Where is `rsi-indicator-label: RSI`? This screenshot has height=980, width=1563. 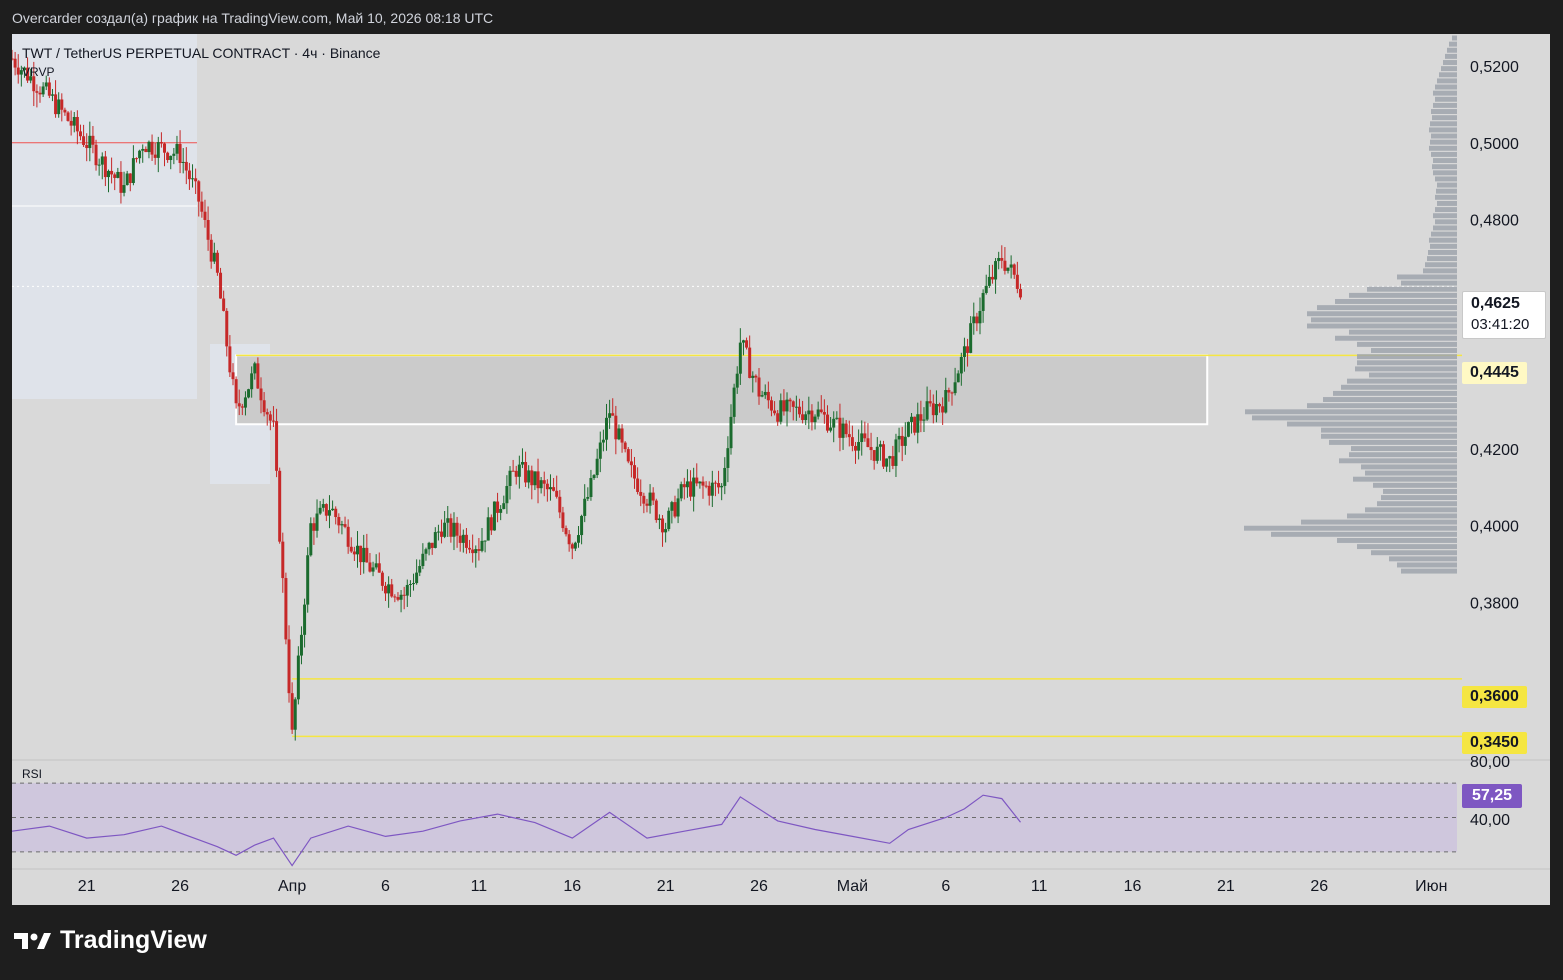 rsi-indicator-label: RSI is located at coordinates (32, 774).